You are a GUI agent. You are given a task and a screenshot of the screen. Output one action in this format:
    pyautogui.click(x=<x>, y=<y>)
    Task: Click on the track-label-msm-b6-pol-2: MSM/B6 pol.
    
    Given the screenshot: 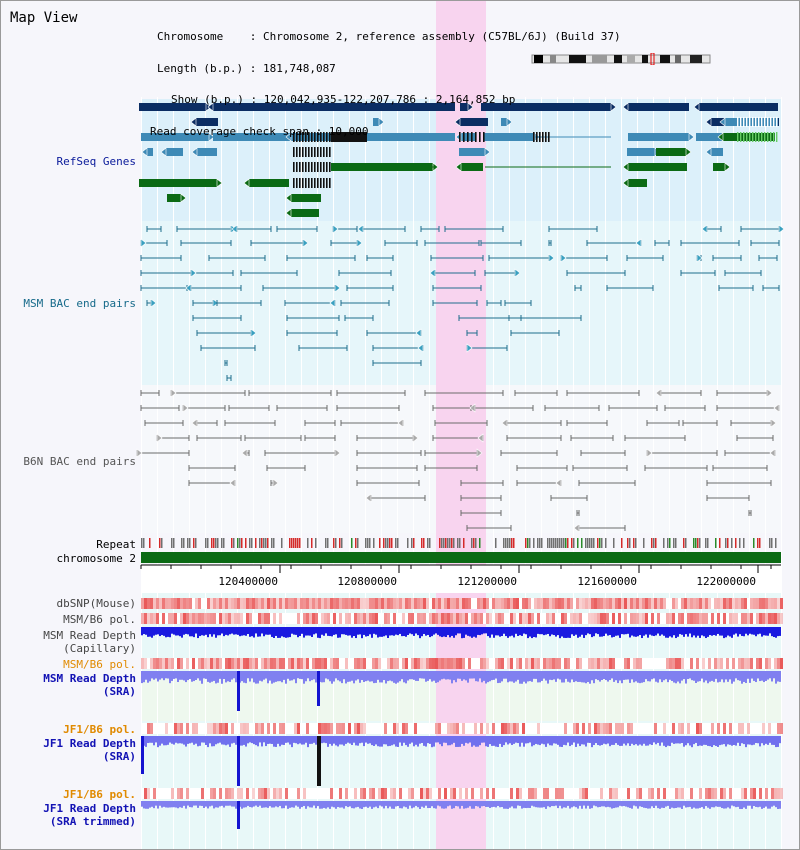 What is the action you would take?
    pyautogui.click(x=99, y=664)
    